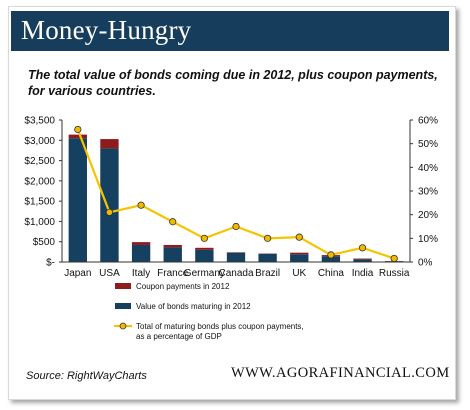 This screenshot has height=410, width=470. I want to click on website-label: WWW.AGORAFINANCIAL.COM, so click(340, 373).